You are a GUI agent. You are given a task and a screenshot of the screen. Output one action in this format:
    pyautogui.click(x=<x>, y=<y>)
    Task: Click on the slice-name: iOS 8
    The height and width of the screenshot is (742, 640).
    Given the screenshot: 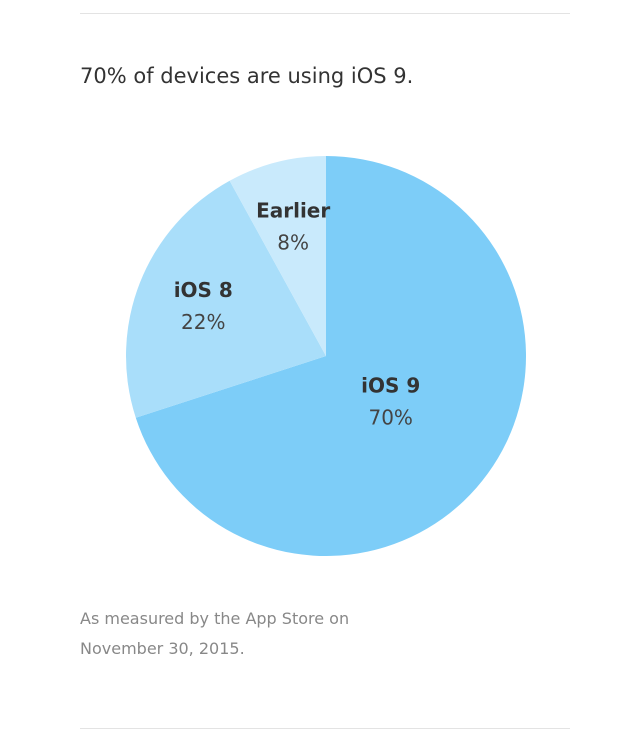 What is the action you would take?
    pyautogui.click(x=203, y=290)
    